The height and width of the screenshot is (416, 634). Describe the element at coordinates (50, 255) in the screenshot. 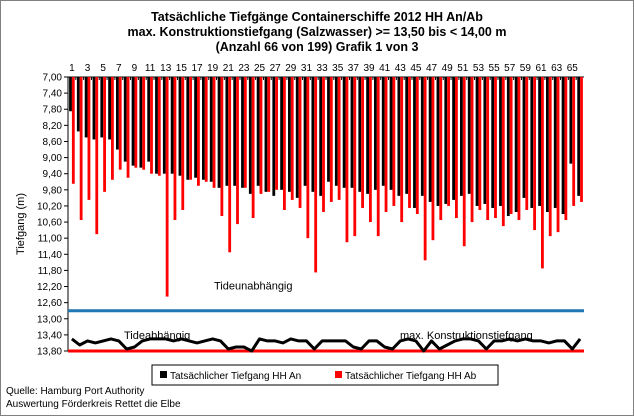

I see `y-tick-label: 11,40` at that location.